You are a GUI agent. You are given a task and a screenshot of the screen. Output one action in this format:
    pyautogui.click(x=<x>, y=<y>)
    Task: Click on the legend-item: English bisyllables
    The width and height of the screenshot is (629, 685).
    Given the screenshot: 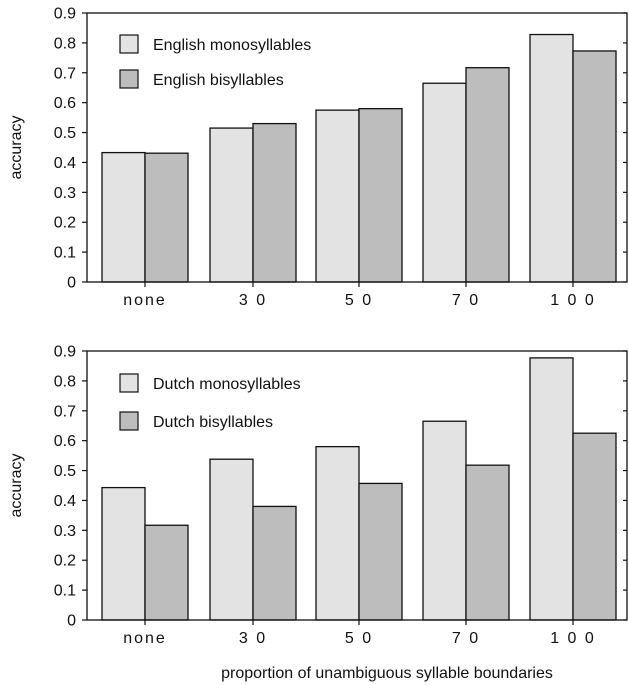 What is the action you would take?
    pyautogui.click(x=201, y=79)
    